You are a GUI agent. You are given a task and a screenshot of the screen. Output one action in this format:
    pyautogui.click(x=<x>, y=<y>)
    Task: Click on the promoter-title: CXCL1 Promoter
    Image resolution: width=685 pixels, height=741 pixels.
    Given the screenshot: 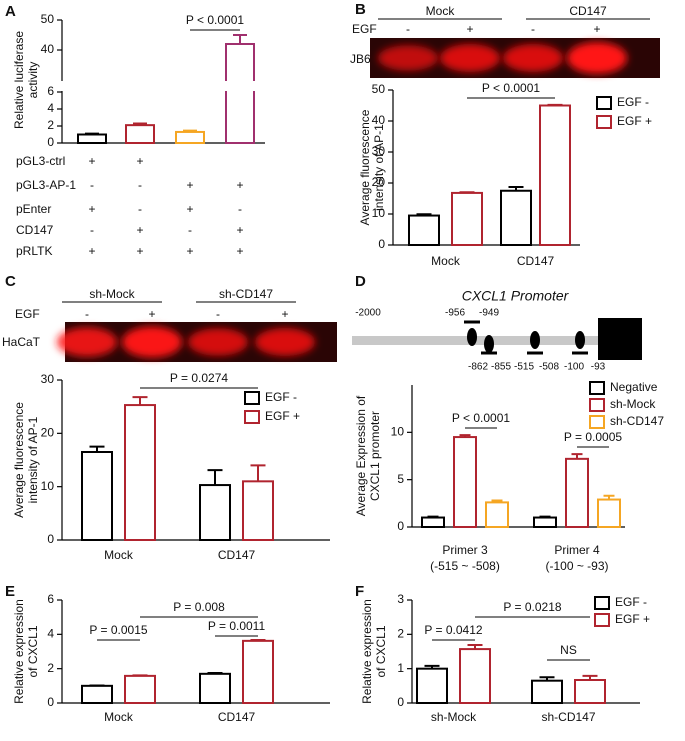 What is the action you would take?
    pyautogui.click(x=516, y=296)
    